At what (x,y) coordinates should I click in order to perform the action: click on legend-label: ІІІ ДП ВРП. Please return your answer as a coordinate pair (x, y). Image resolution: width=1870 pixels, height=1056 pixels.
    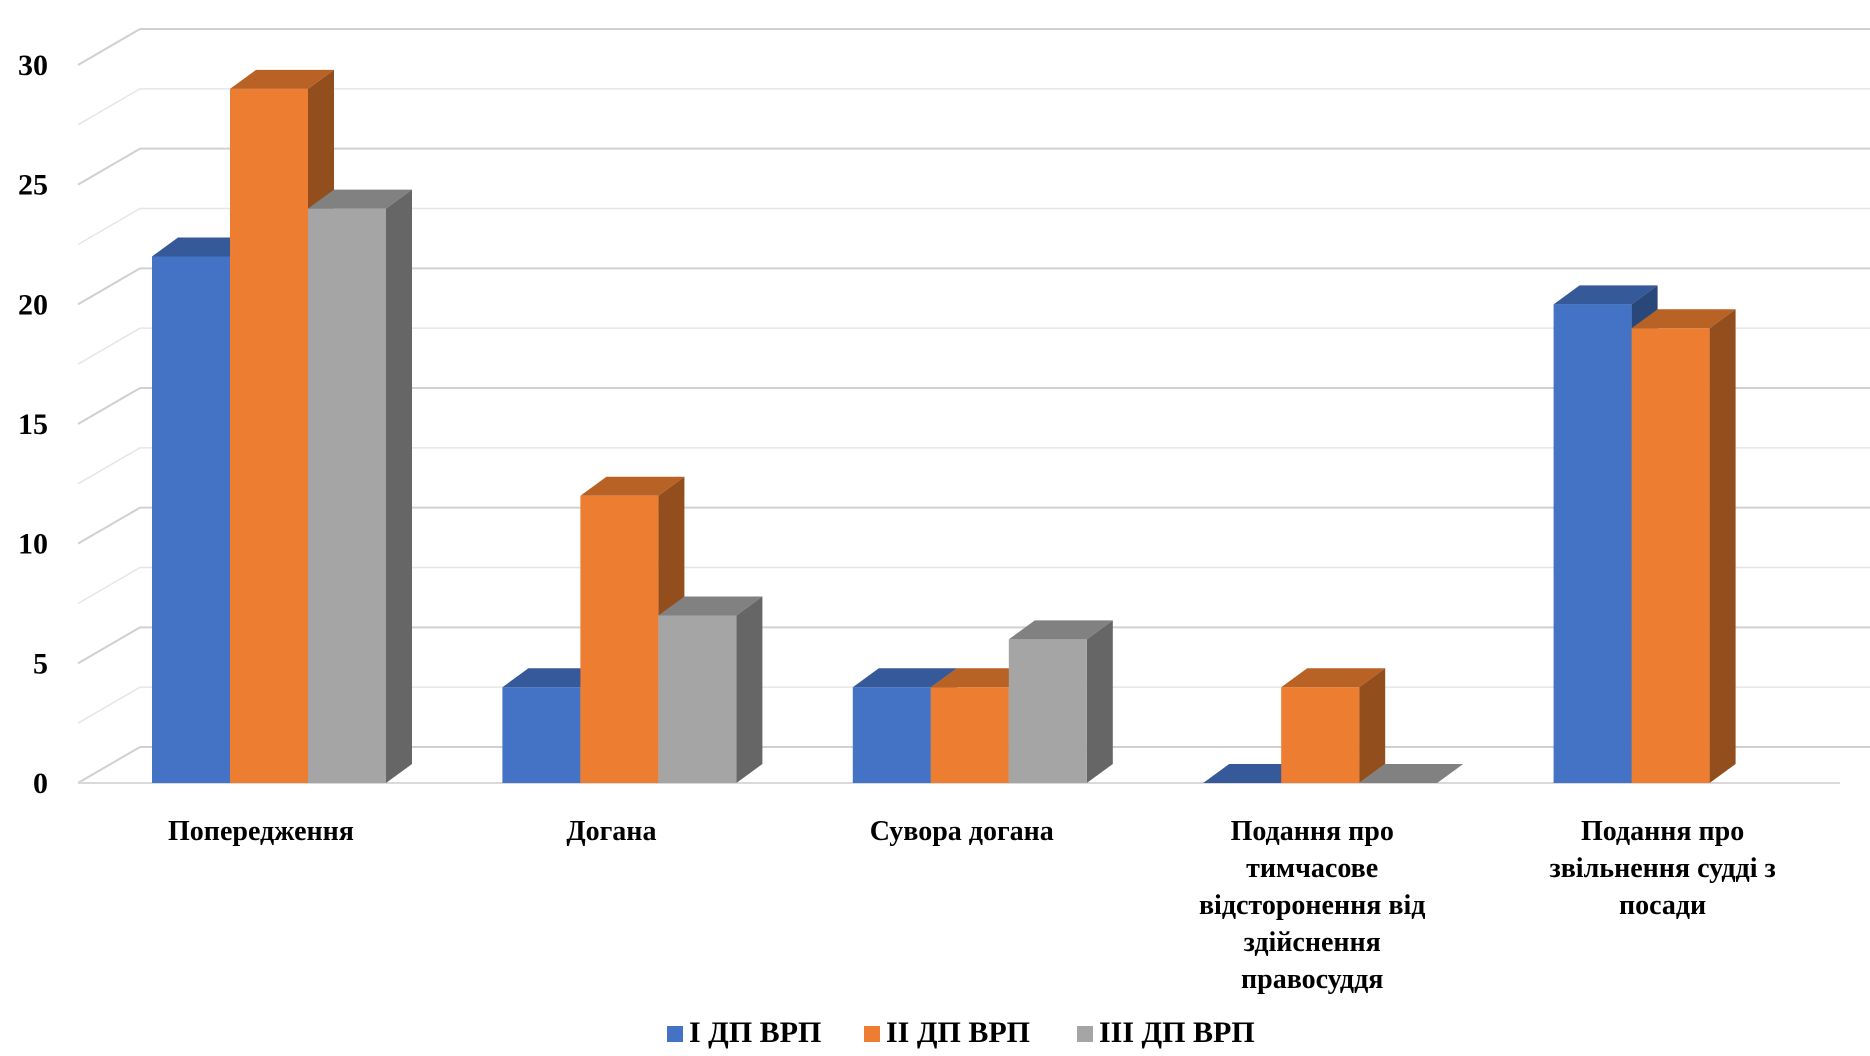
    Looking at the image, I should click on (1177, 1032).